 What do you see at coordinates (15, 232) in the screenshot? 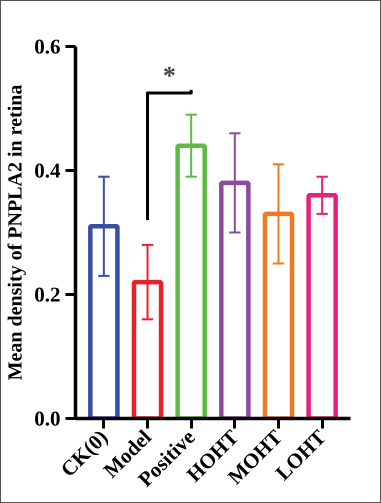
I see `y-axis-title: Mean density of PNPLA2 in retina` at bounding box center [15, 232].